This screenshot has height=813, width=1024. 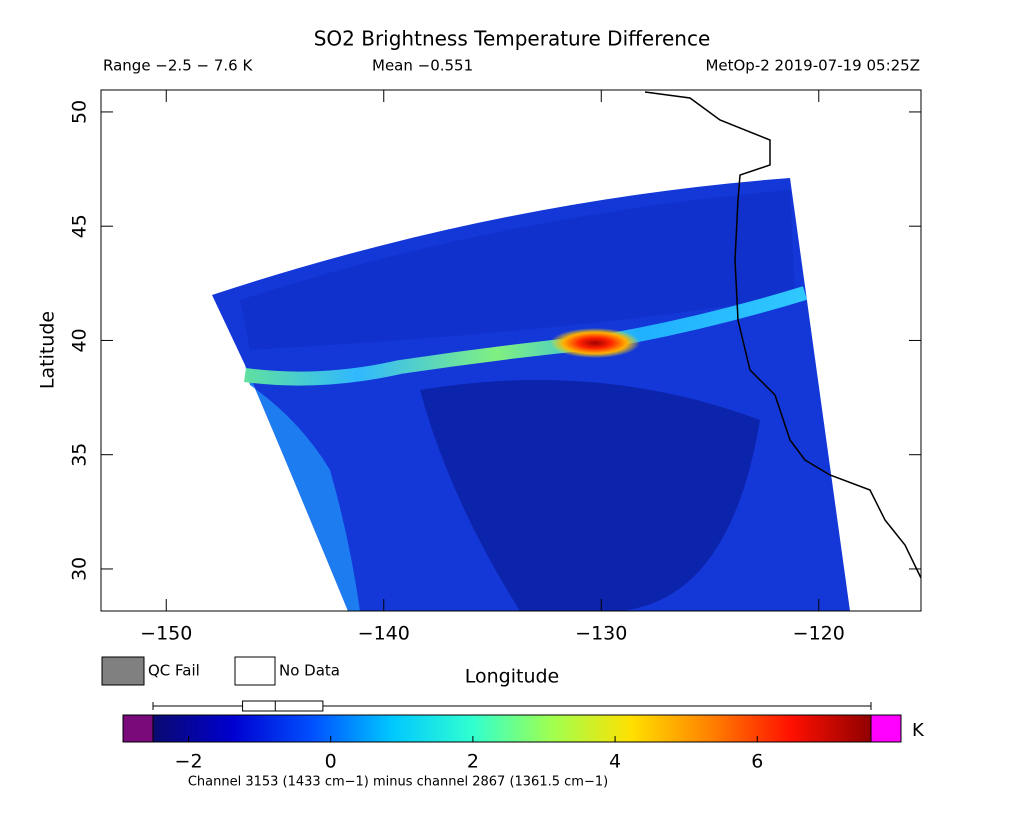 I want to click on plume-core, so click(x=595, y=343).